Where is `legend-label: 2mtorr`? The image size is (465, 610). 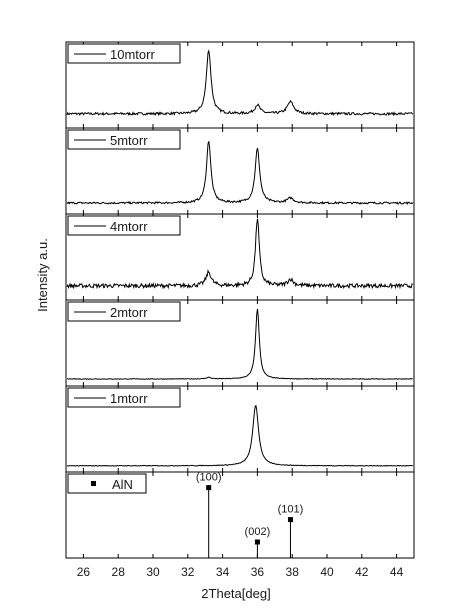
legend-label: 2mtorr is located at coordinates (129, 312).